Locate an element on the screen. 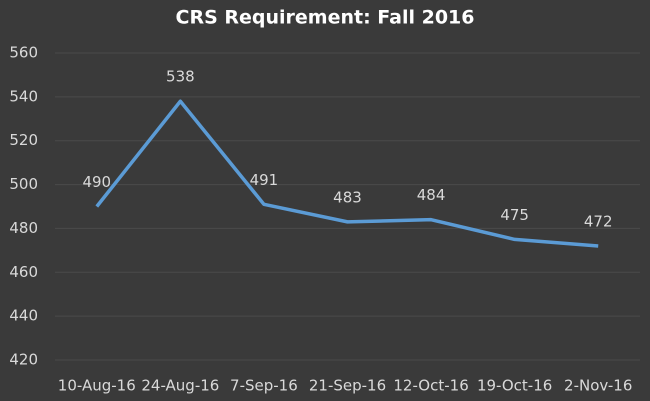 This screenshot has height=401, width=650. chart-title: CRS Requirement: Fall 2016 is located at coordinates (325, 18).